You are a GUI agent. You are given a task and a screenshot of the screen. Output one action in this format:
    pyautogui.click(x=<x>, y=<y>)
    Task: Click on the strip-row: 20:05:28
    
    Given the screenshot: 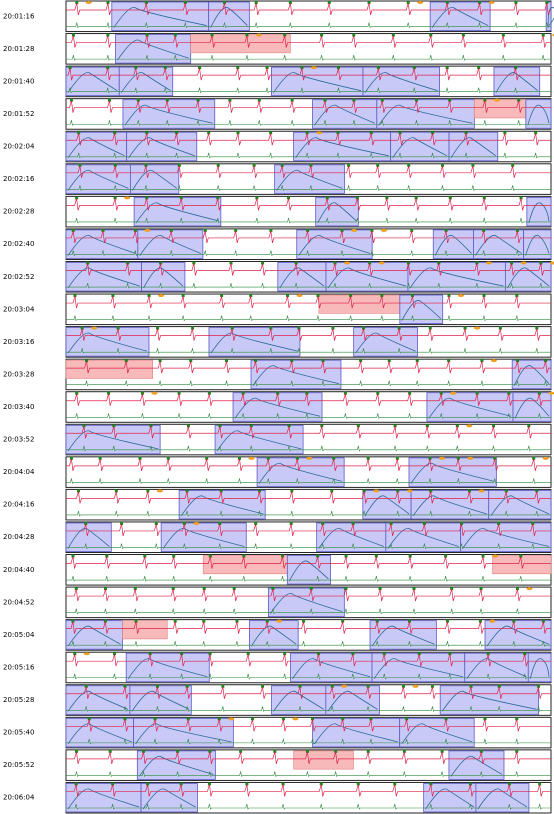 What is the action you would take?
    pyautogui.click(x=277, y=700)
    